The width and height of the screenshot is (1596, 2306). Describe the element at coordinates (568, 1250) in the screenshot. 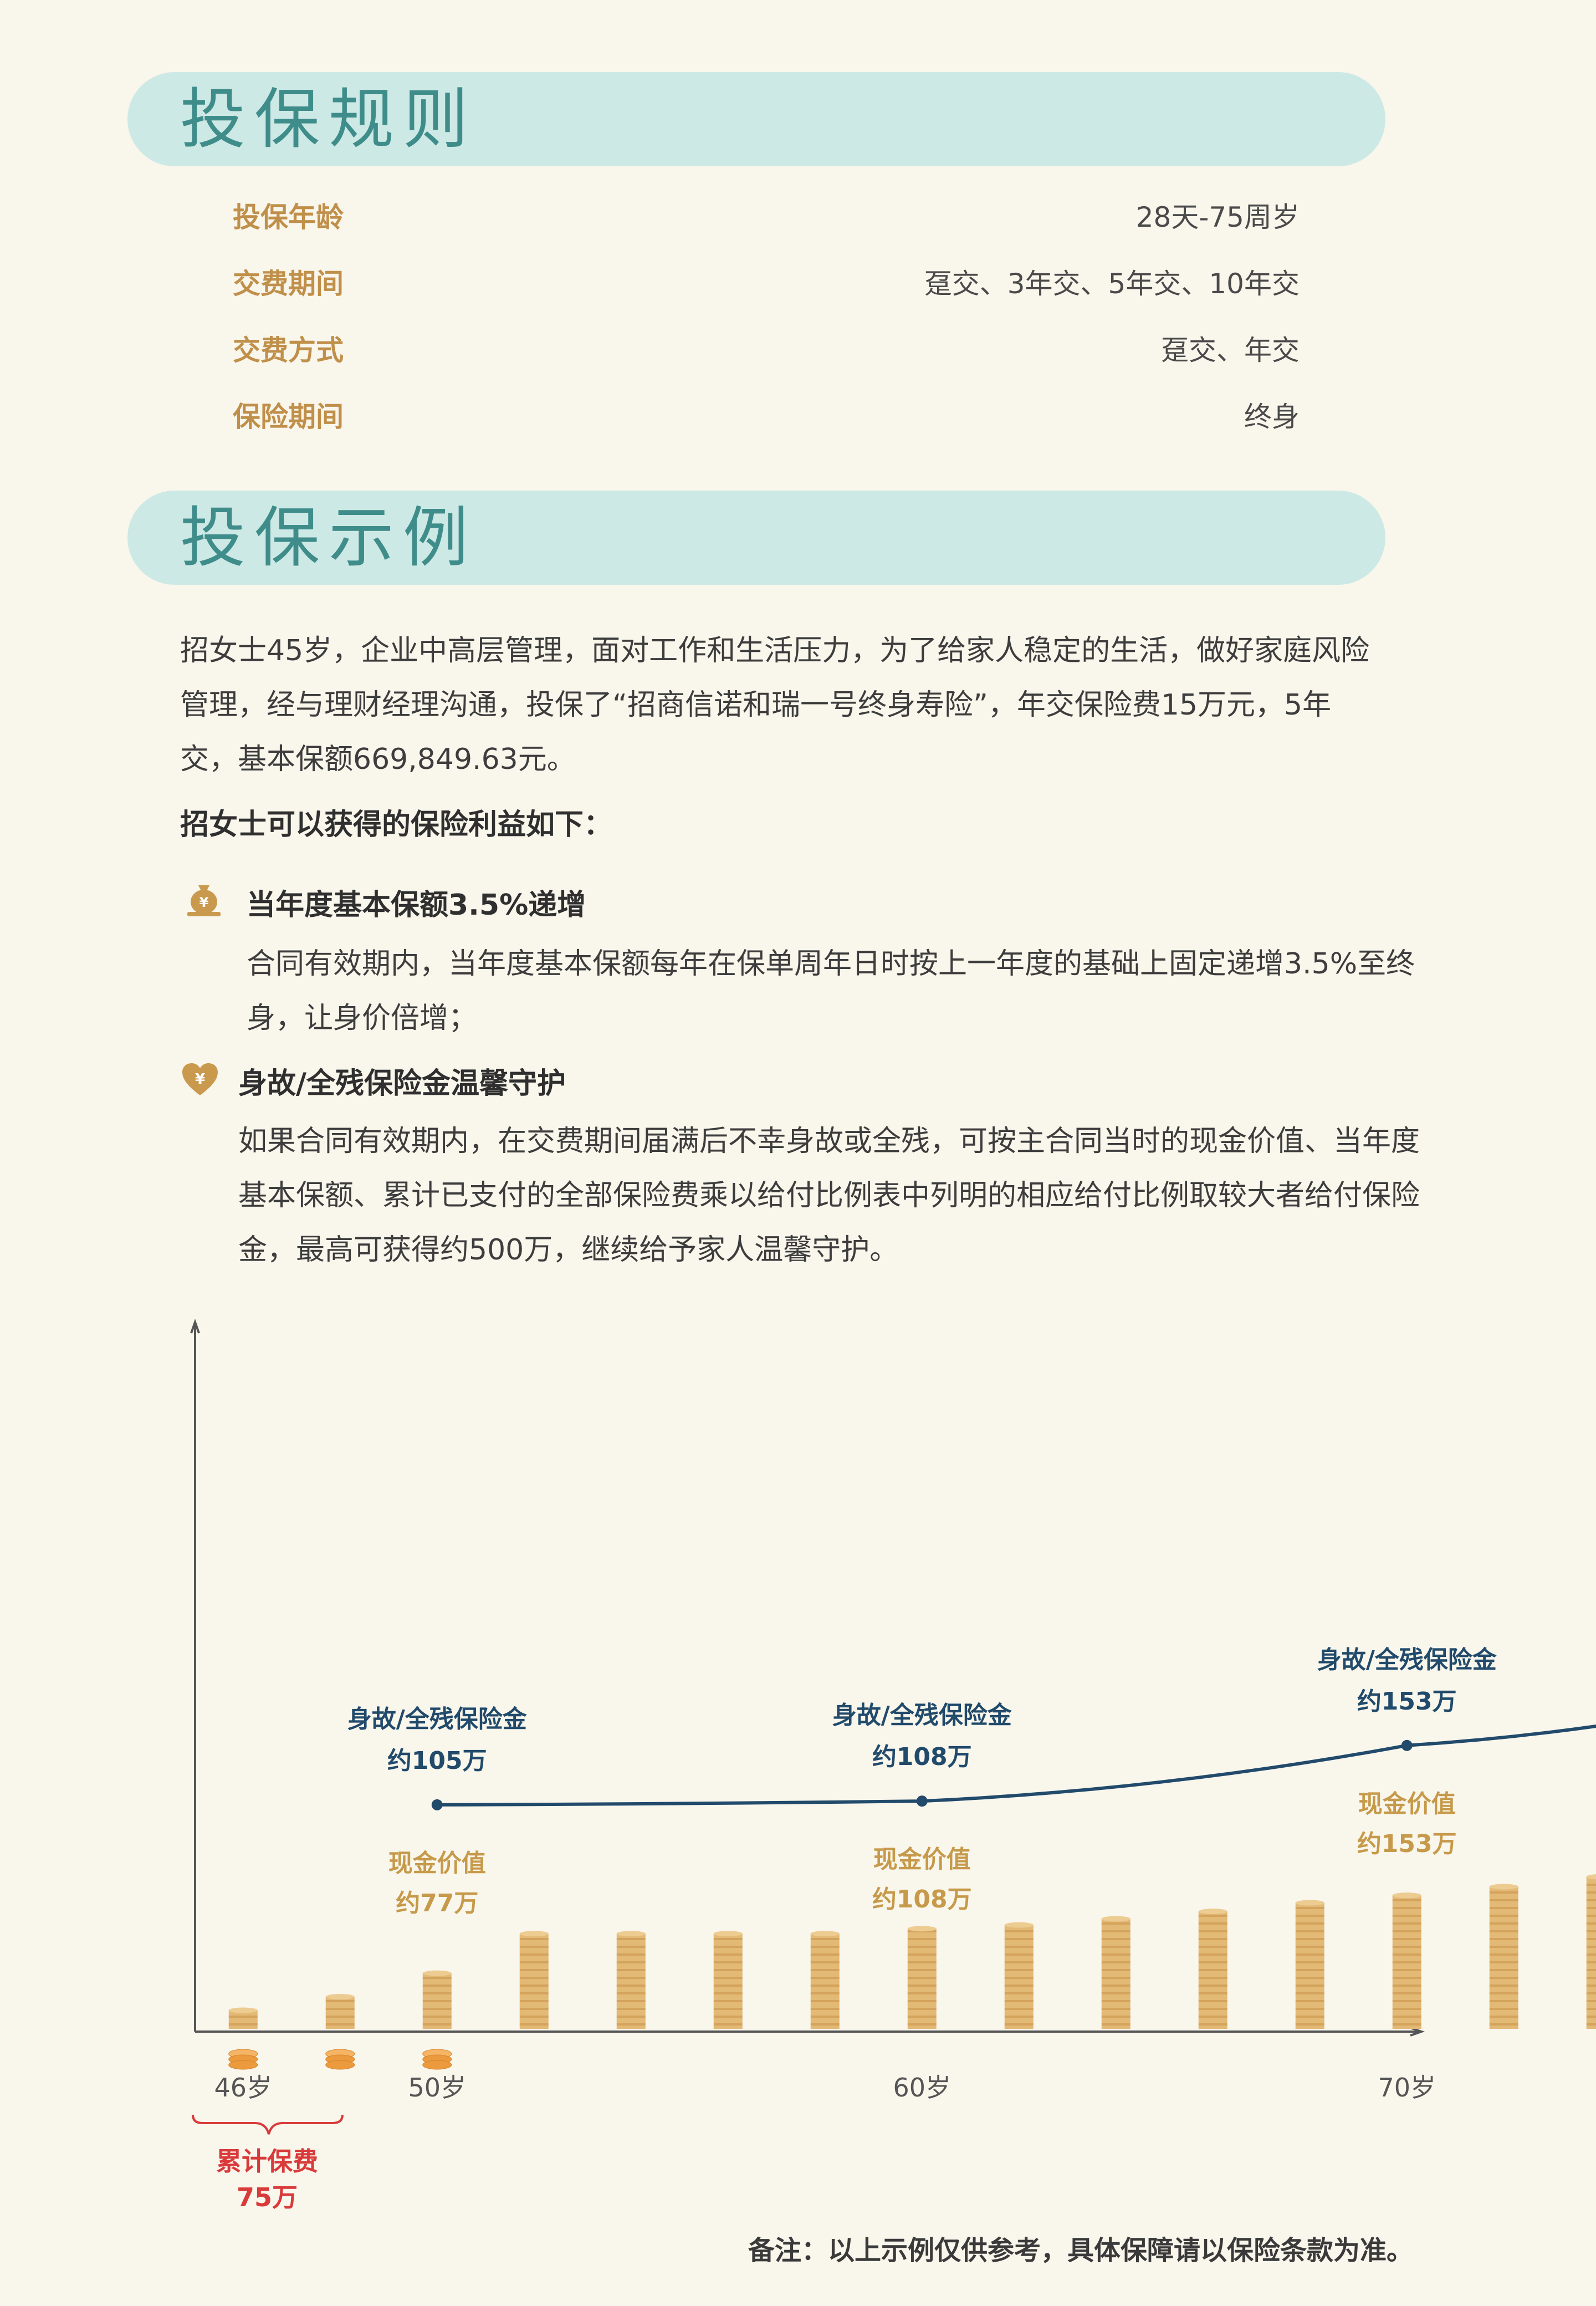

I see `feature-line: 金，最高可获得约500万，继续给予家人温馨守护。` at that location.